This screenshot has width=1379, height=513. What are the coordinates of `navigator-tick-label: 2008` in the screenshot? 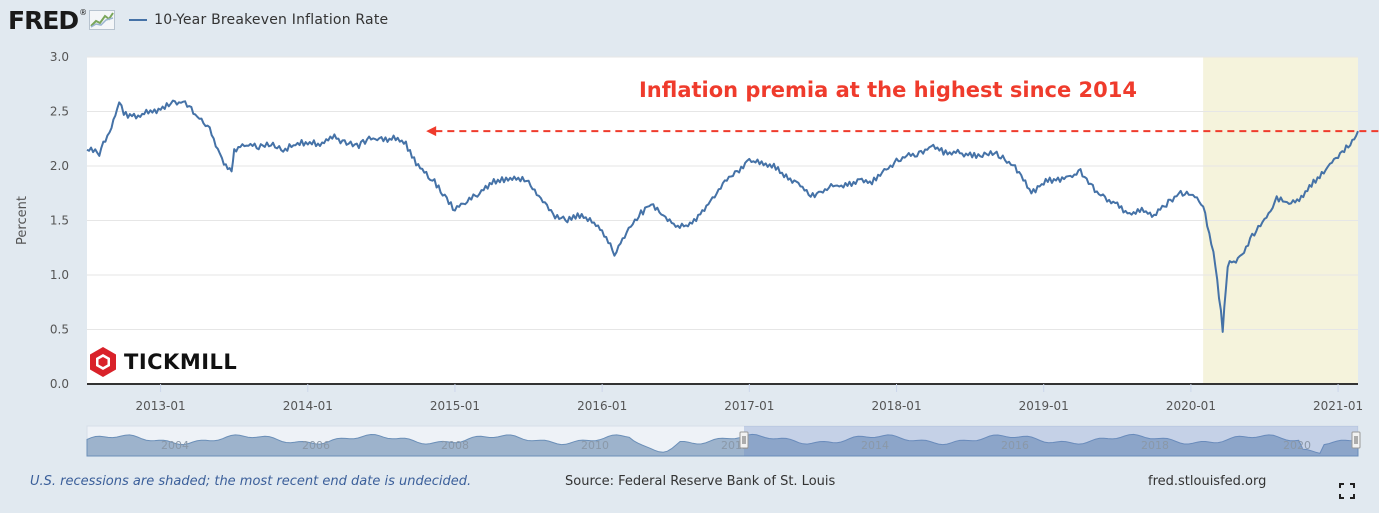 It's located at (455, 445).